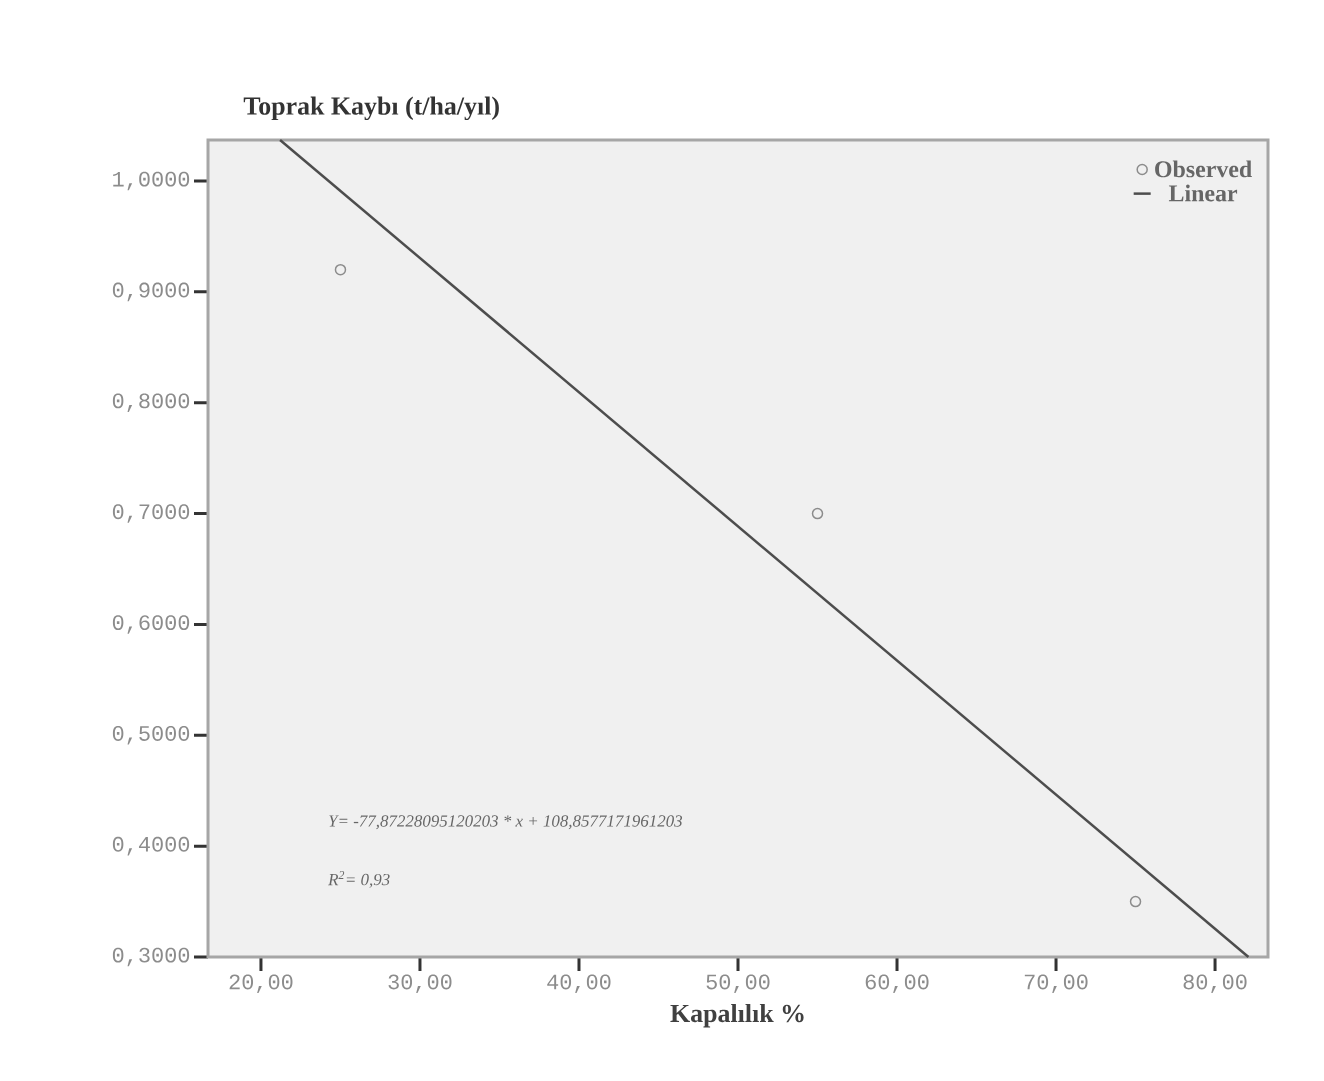  I want to click on y-tick-label: 0,7000, so click(151, 513).